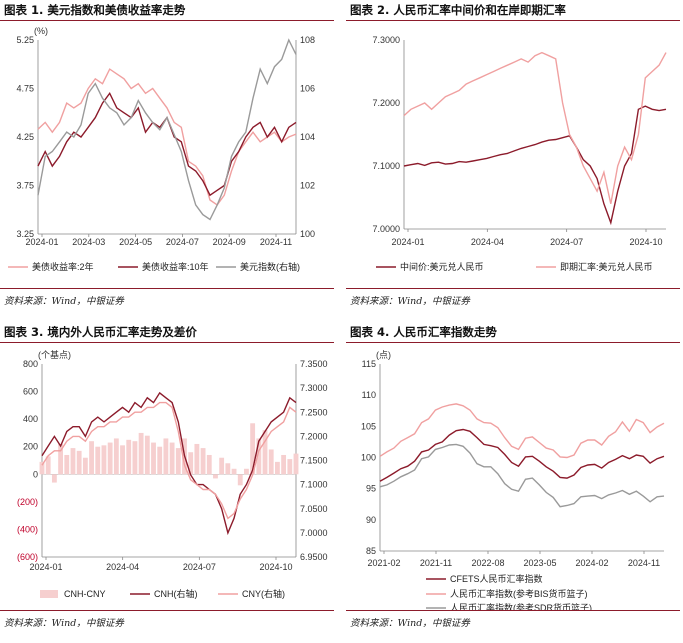 Image resolution: width=683 pixels, height=643 pixels. What do you see at coordinates (591, 563) in the screenshot?
I see `x-tick-label: 2024-02` at bounding box center [591, 563].